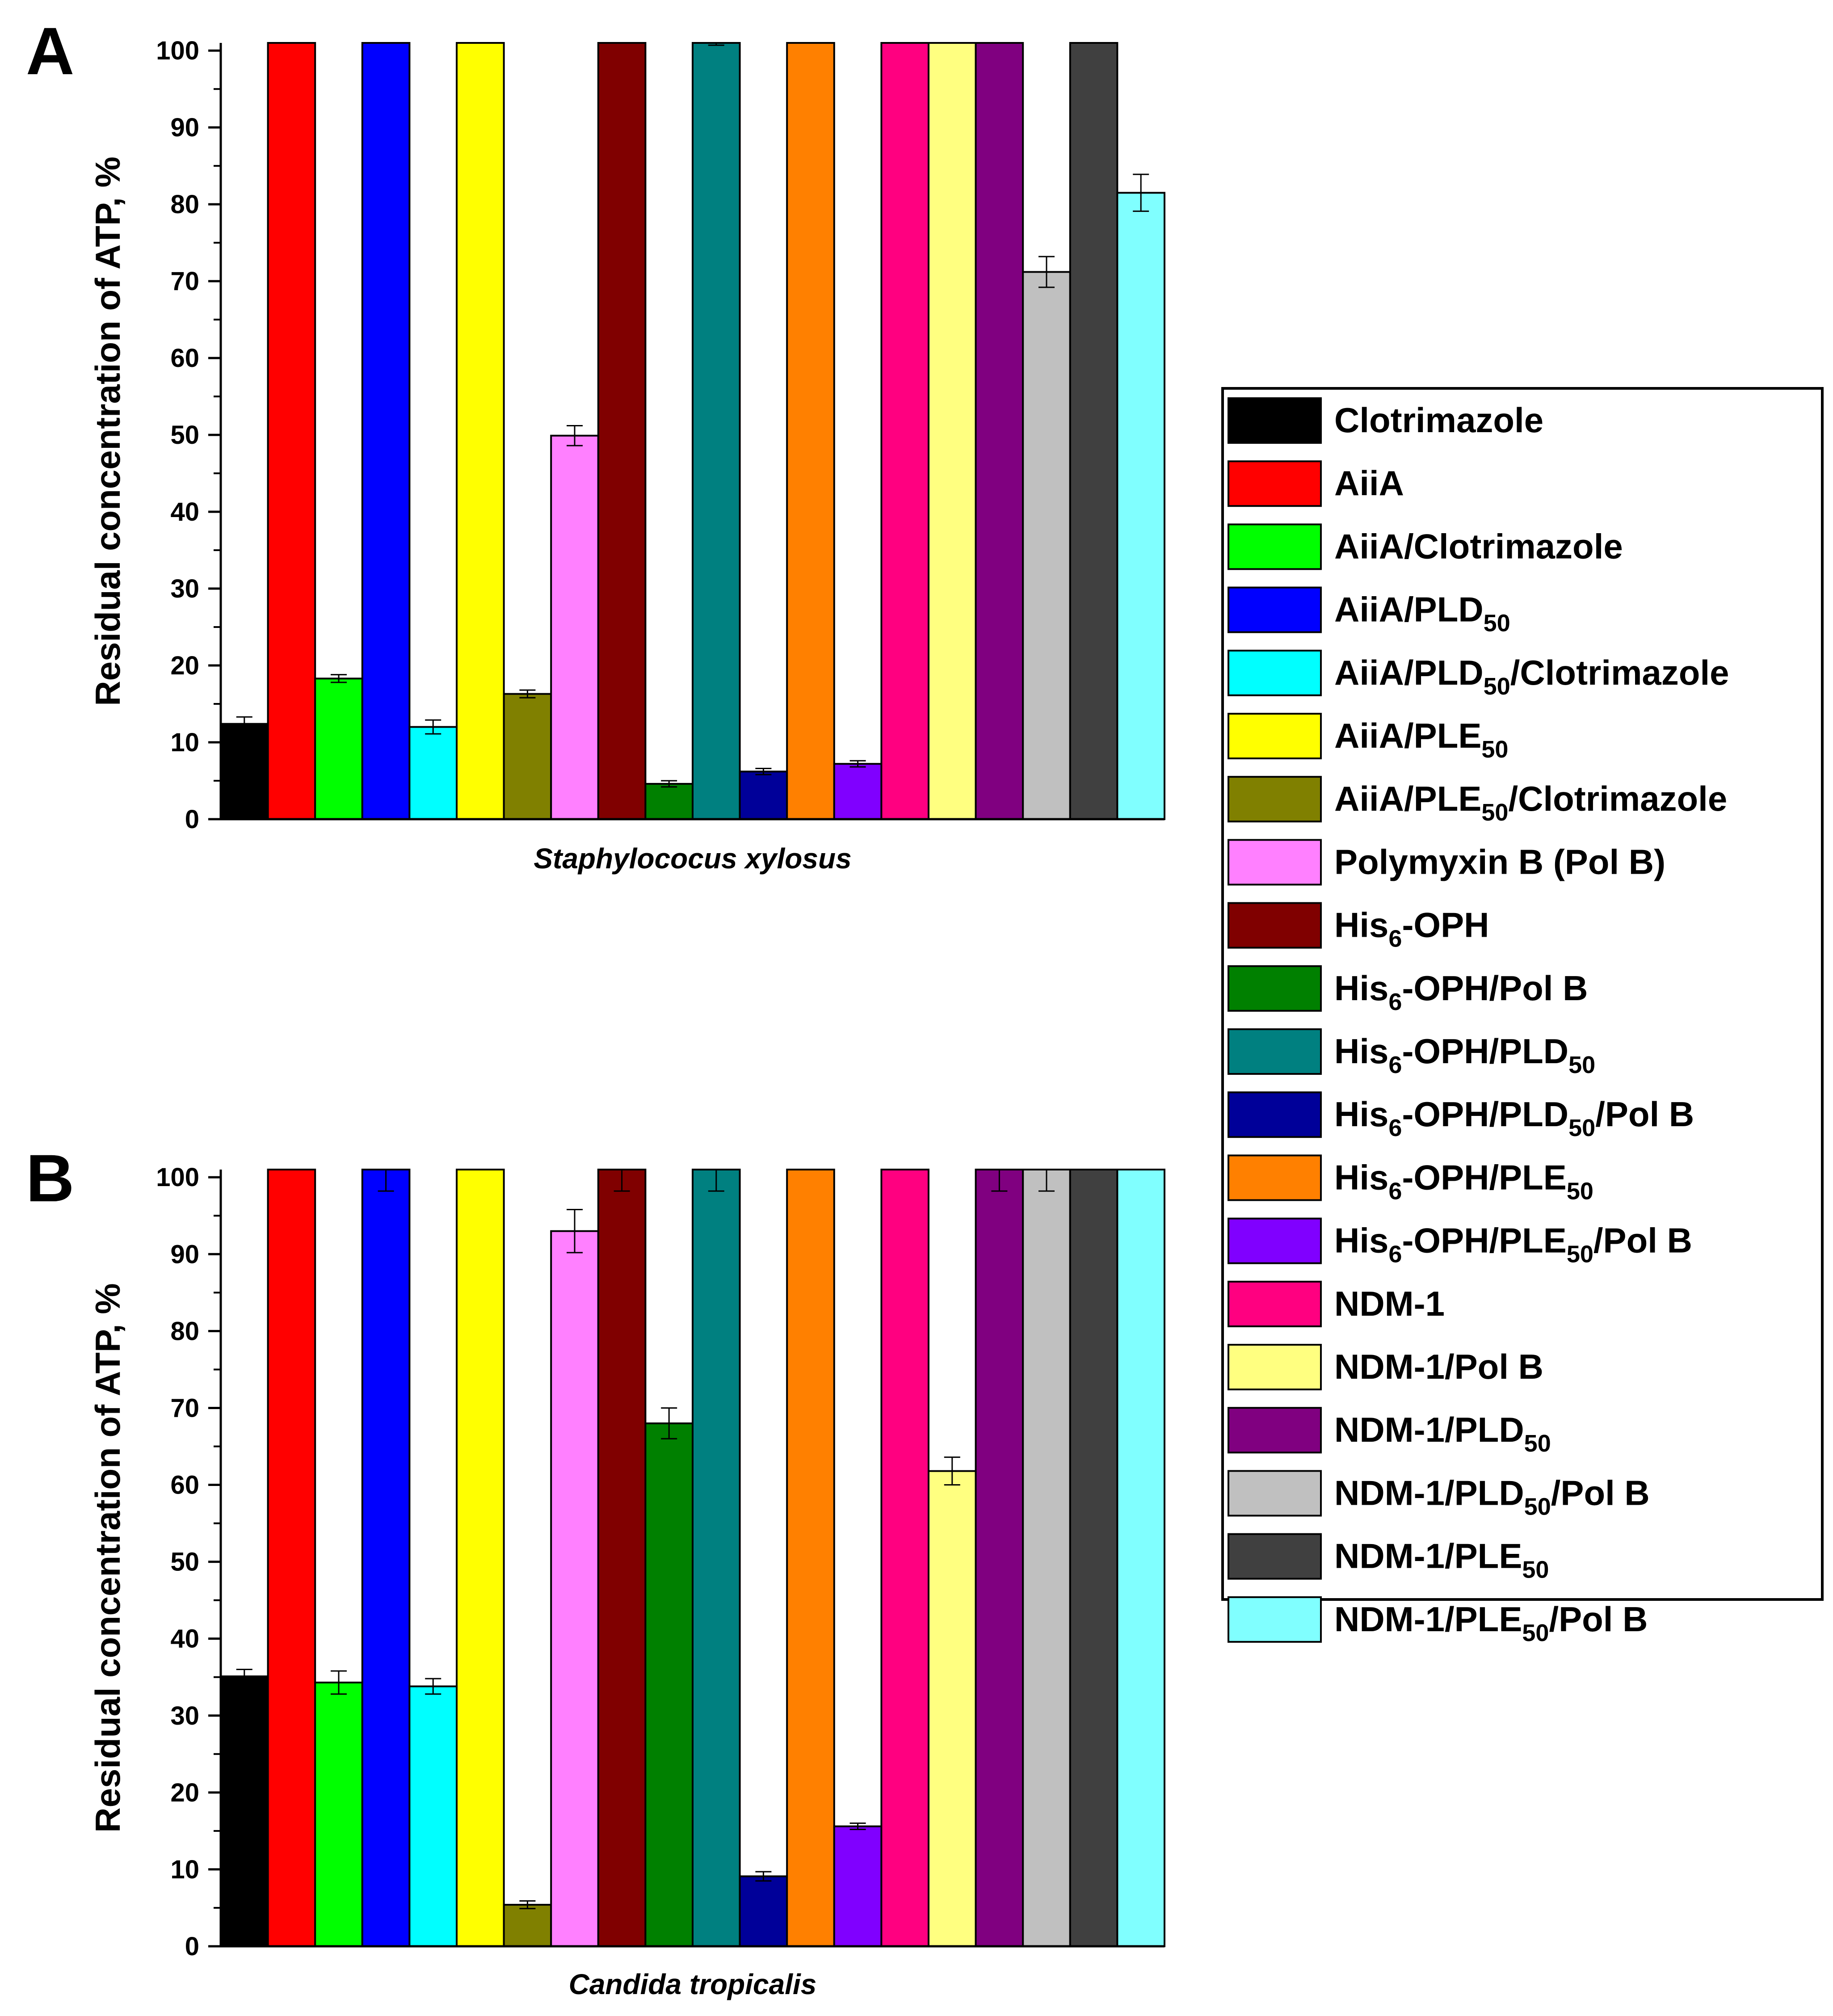 This screenshot has height=2016, width=1833. Describe the element at coordinates (192, 1946) in the screenshot. I see `y-tick-label: 0` at that location.